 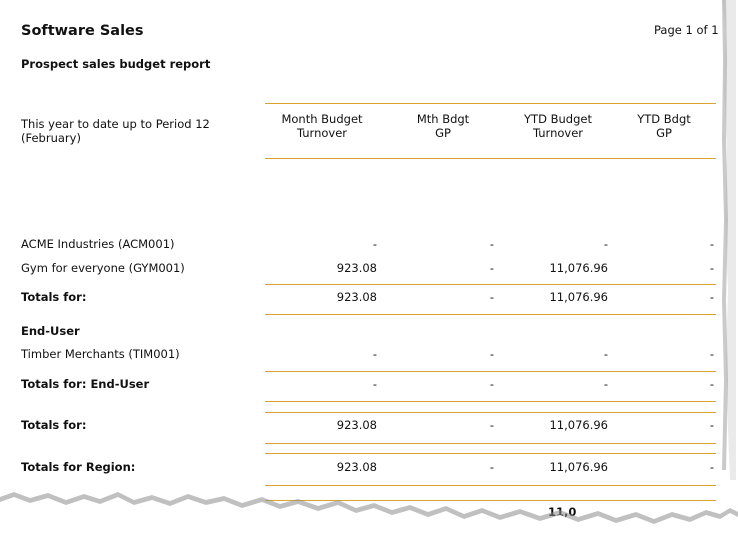 What do you see at coordinates (82, 31) in the screenshot?
I see `report-title: Software Sales` at bounding box center [82, 31].